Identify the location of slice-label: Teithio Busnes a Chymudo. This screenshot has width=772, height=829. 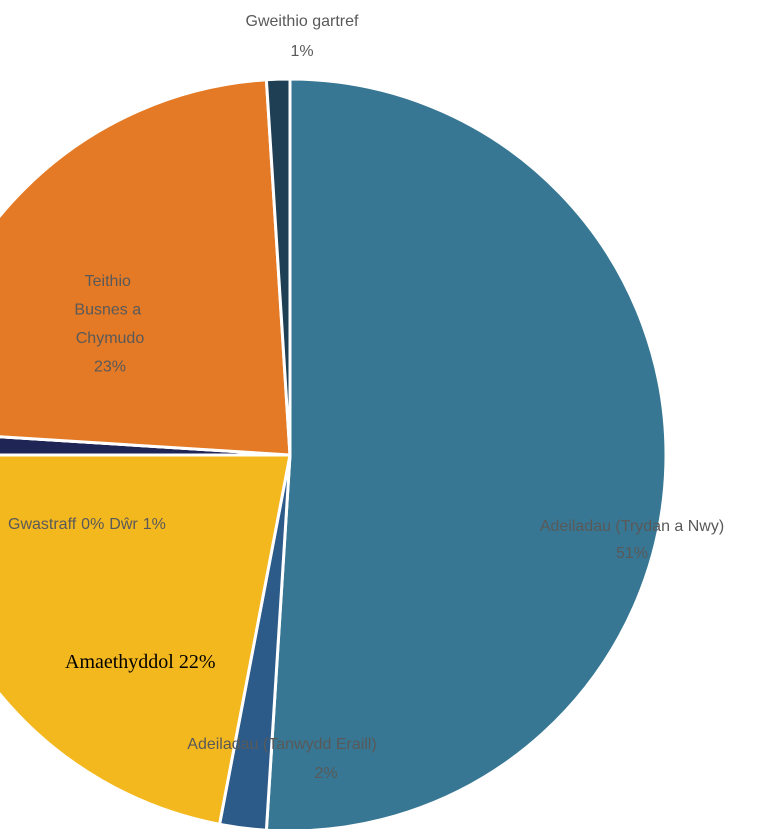
(109, 310).